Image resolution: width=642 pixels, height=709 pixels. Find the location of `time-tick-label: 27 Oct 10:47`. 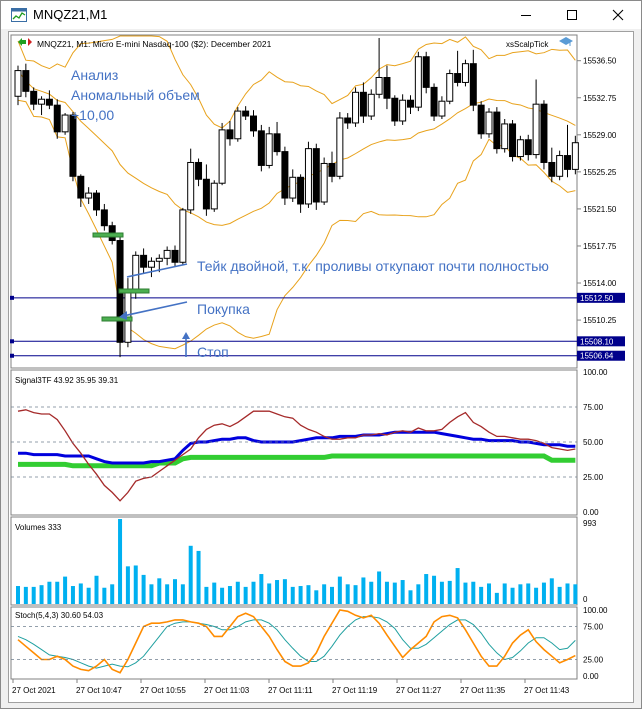

time-tick-label: 27 Oct 10:47 is located at coordinates (99, 690).